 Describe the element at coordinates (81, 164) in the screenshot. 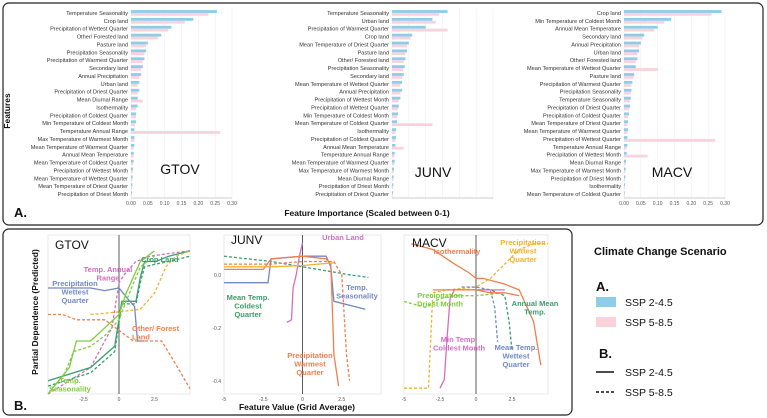

I see `feature-label: Mean Temperature of Coldest Quarter` at that location.